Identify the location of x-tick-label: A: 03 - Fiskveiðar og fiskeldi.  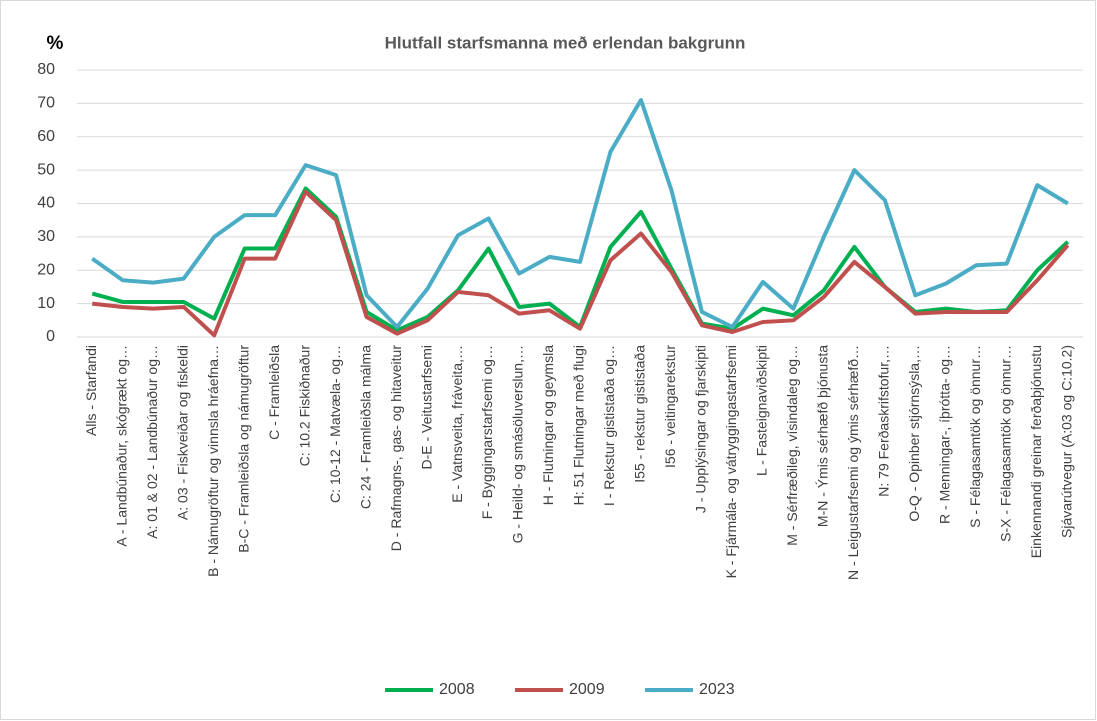
(182, 432).